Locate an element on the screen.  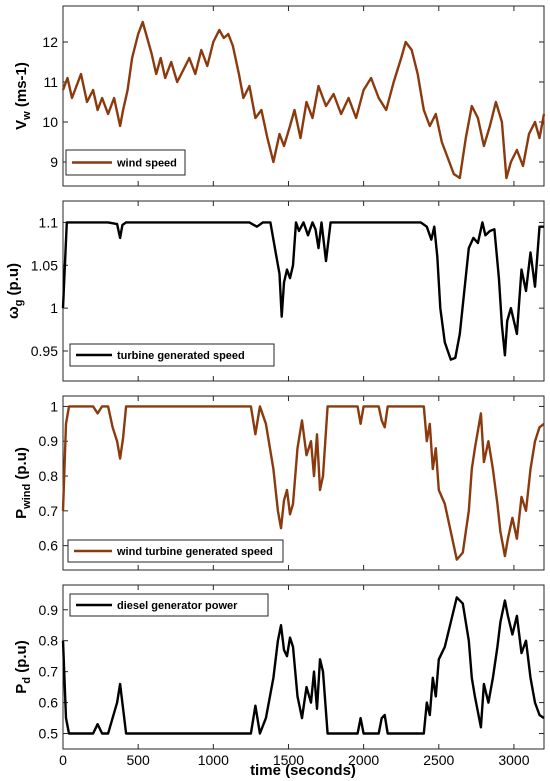
legend-label: turbine generated speed is located at coordinates (181, 356).